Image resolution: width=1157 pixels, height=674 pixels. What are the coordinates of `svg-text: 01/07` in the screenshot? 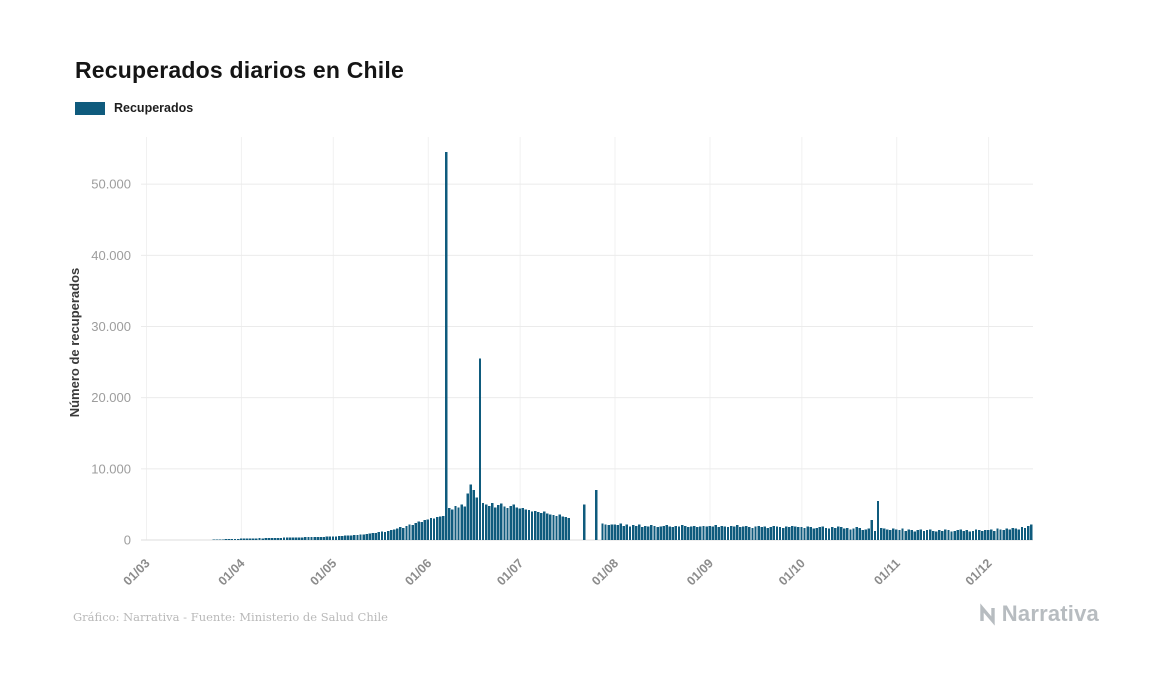 It's located at (510, 572).